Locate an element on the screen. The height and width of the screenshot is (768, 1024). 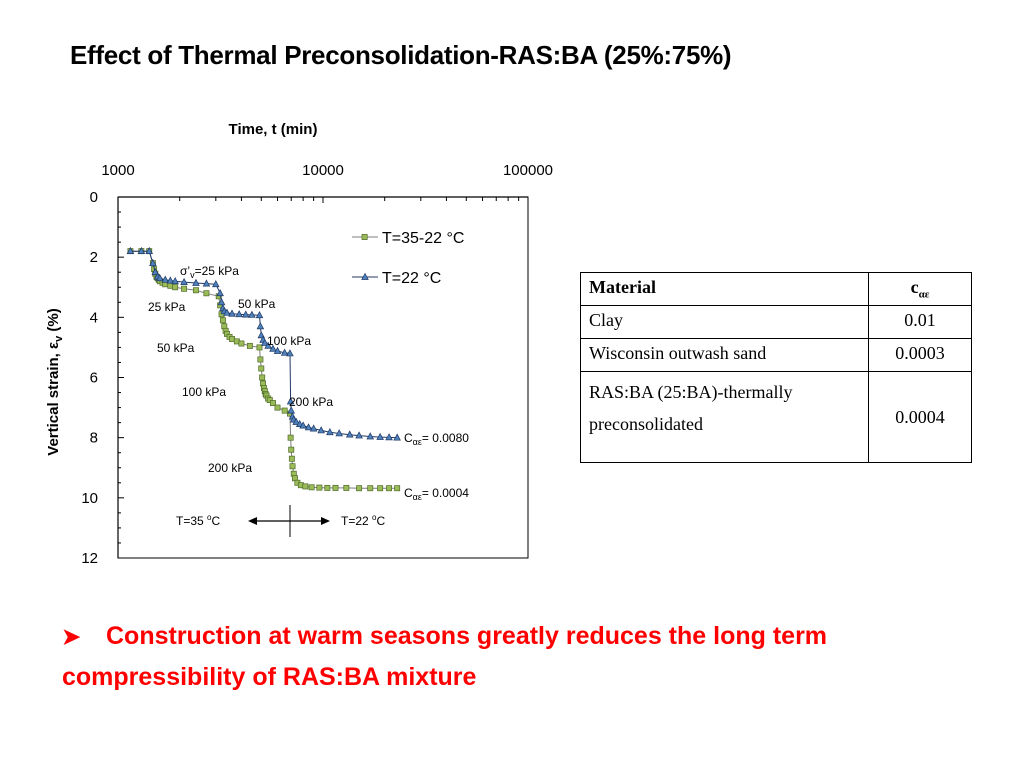
table-cell-material: Clay is located at coordinates (724, 321).